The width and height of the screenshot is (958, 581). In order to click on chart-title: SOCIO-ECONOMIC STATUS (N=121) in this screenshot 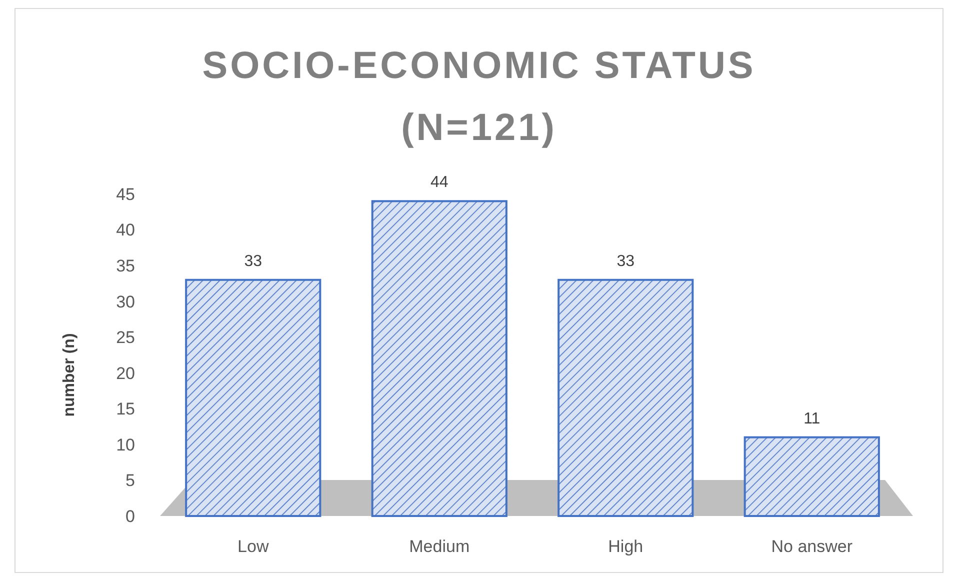, I will do `click(479, 97)`.